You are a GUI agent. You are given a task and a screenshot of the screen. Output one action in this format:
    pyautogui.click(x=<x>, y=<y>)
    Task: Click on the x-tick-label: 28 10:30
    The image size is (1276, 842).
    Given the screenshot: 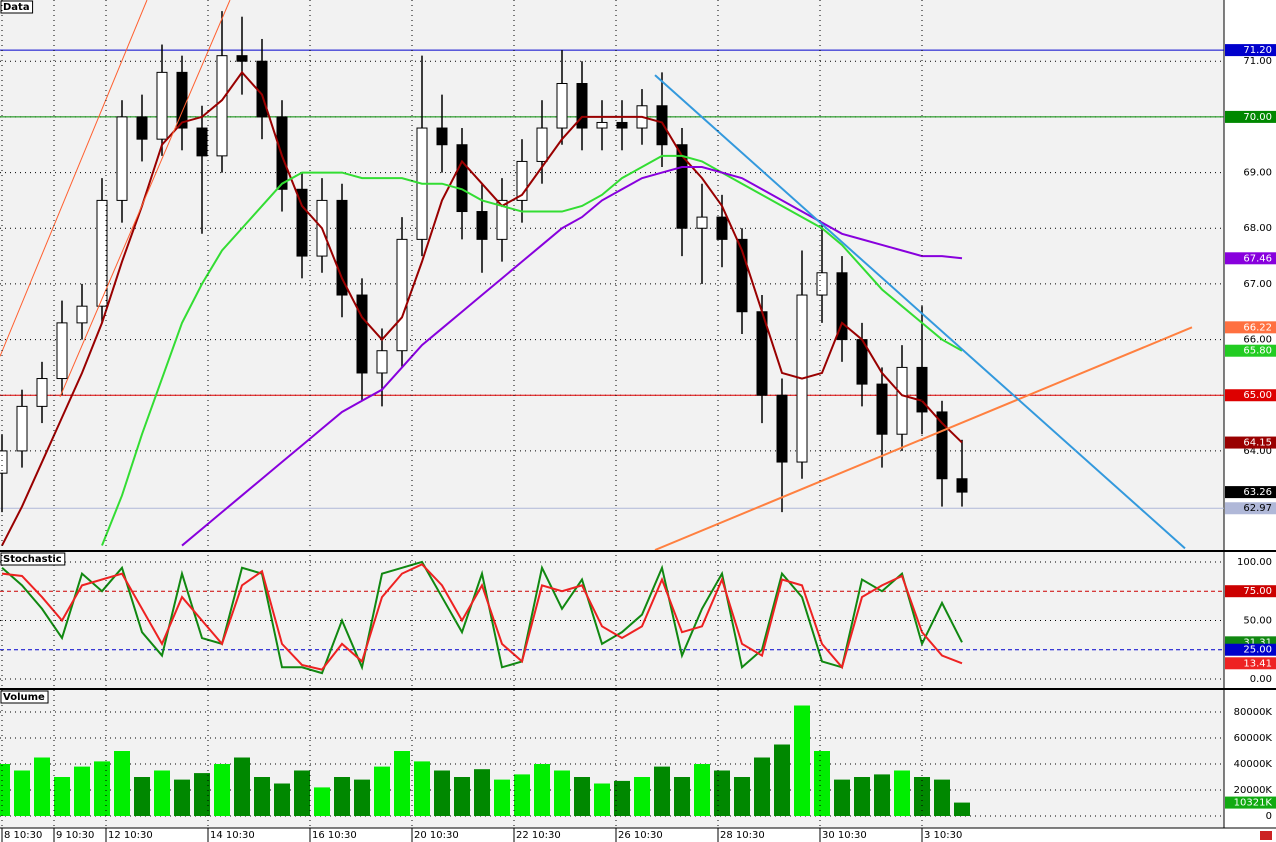 What is the action you would take?
    pyautogui.click(x=742, y=835)
    